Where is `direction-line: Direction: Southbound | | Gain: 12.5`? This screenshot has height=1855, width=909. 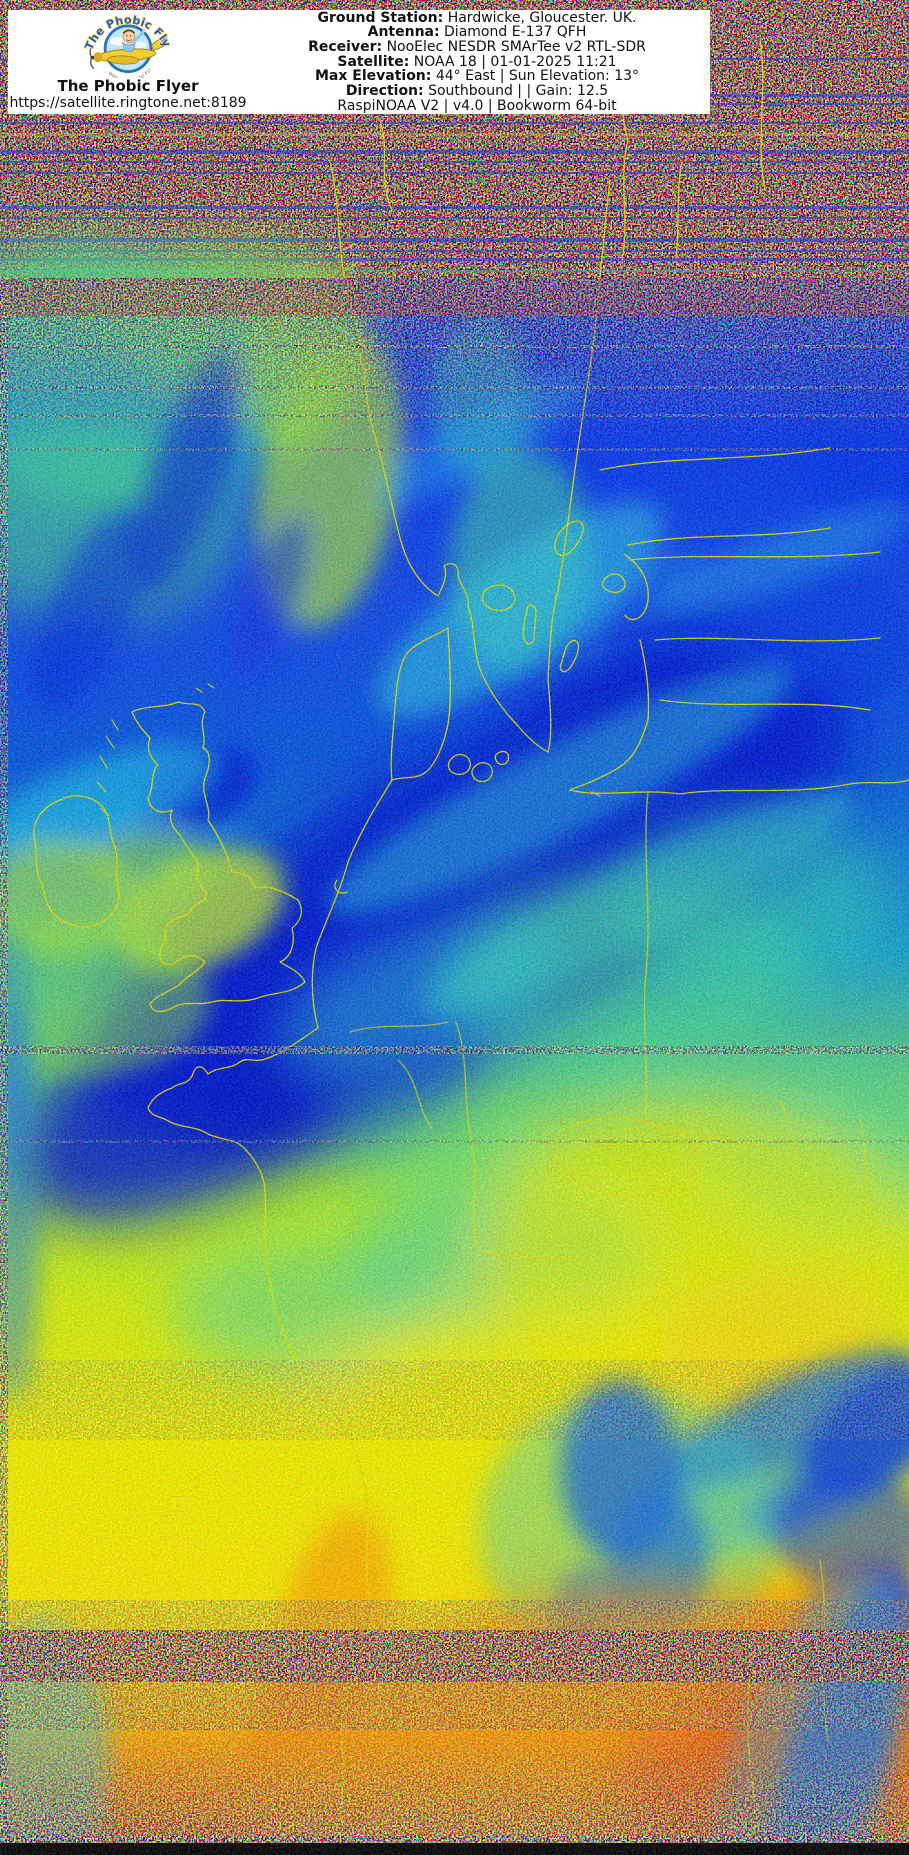
direction-line: Direction: Southbound | | Gain: 12.5 is located at coordinates (477, 91).